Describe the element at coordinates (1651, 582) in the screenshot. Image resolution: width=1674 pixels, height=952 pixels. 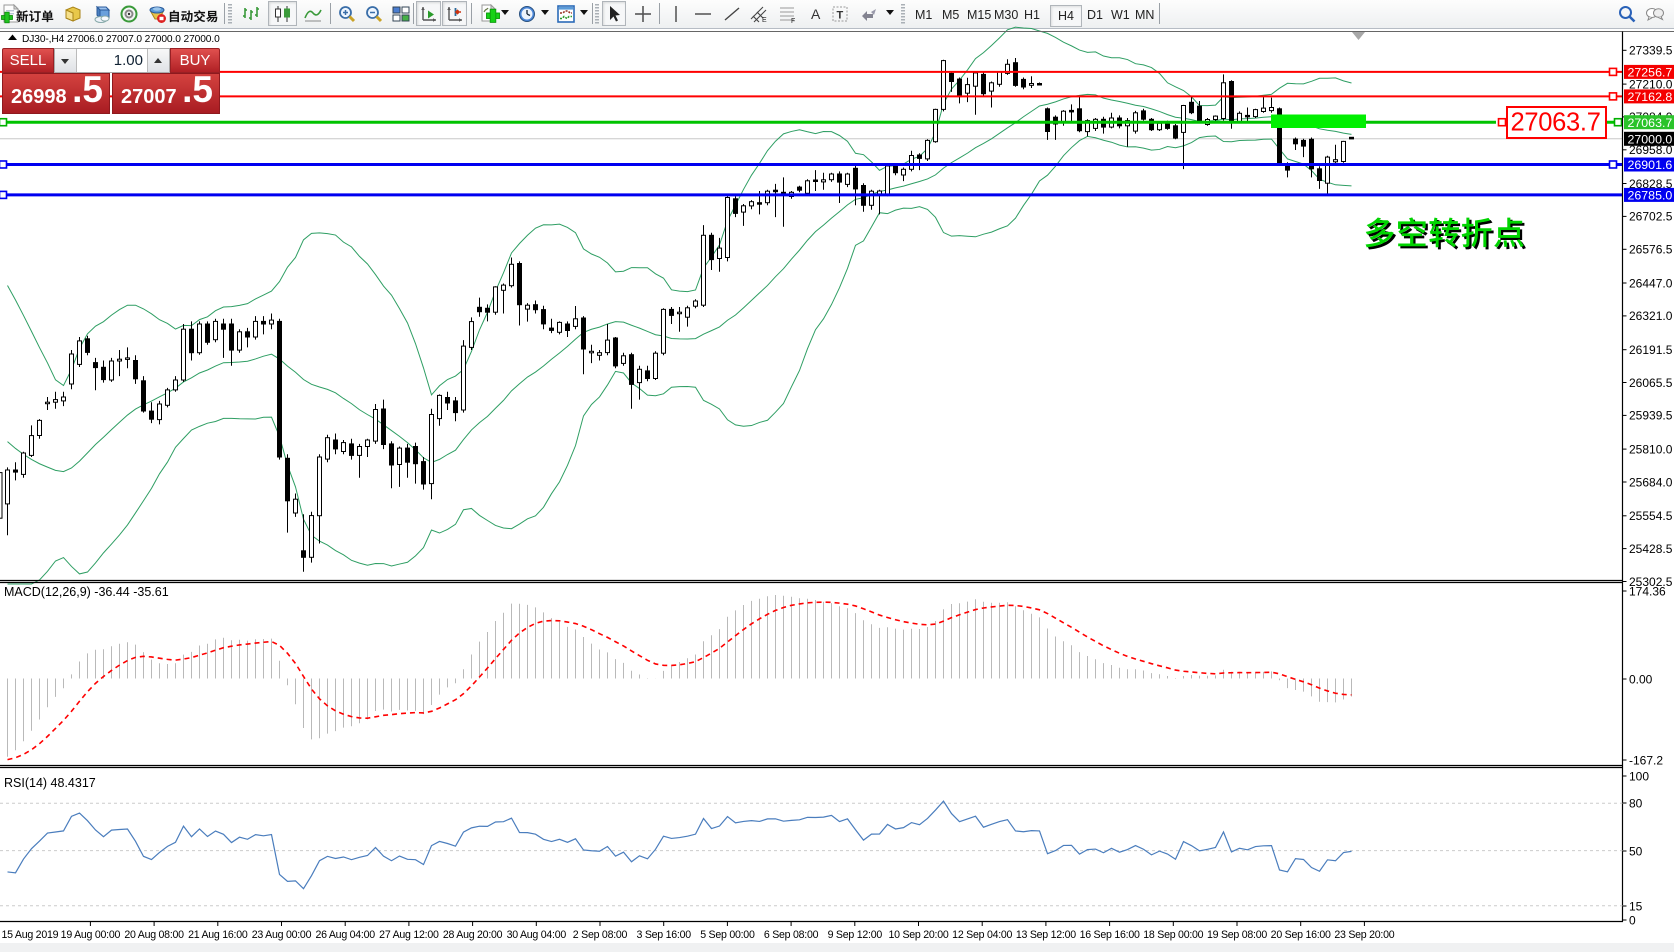
I see `svg-text: 25302.5` at that location.